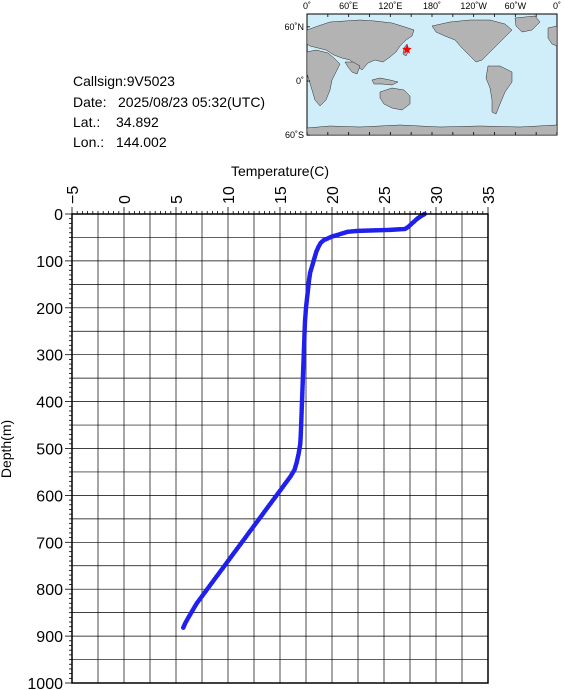 This screenshot has width=564, height=690. Describe the element at coordinates (183, 627) in the screenshot. I see `profile-point` at that location.